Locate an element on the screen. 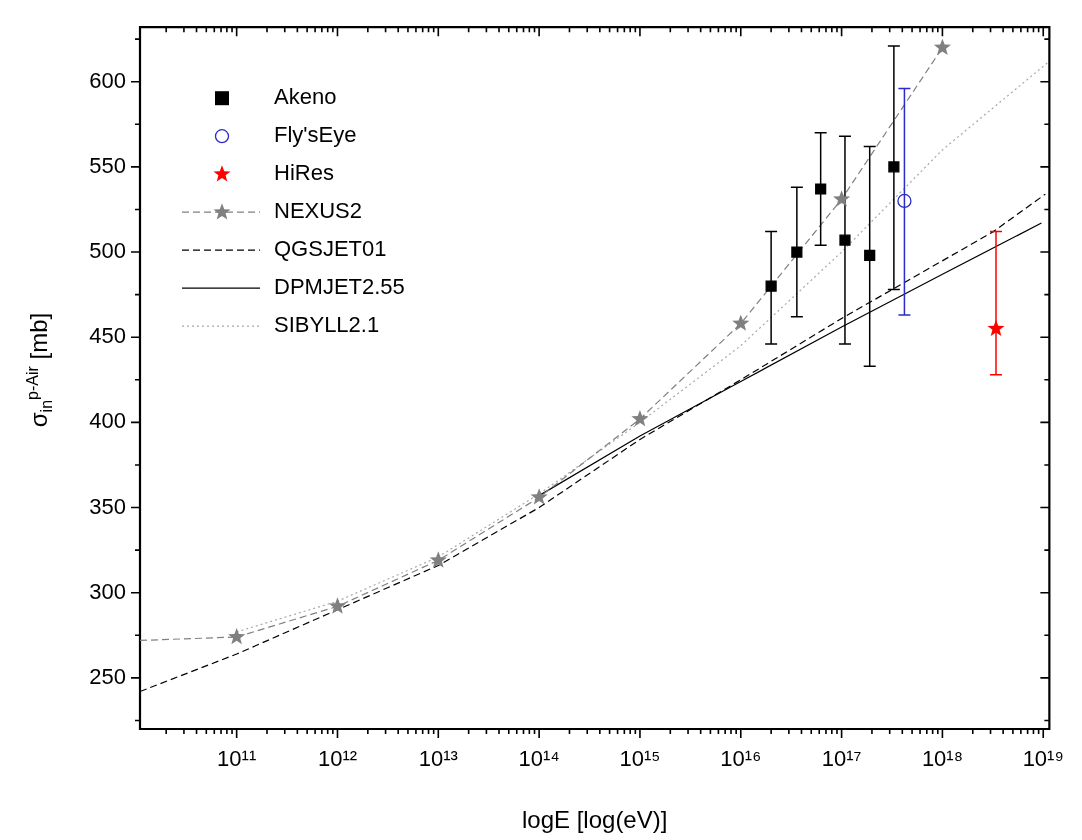  x-tick-label: 10¹⁶ is located at coordinates (741, 759).